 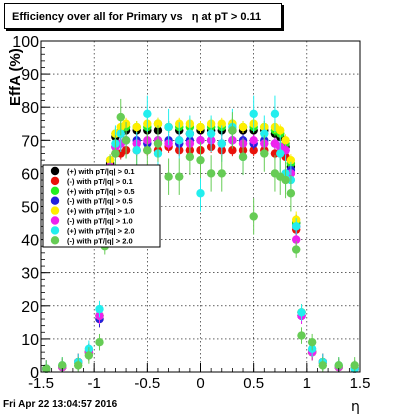 What do you see at coordinates (147, 383) in the screenshot?
I see `x-tick-label: -0.5` at bounding box center [147, 383].